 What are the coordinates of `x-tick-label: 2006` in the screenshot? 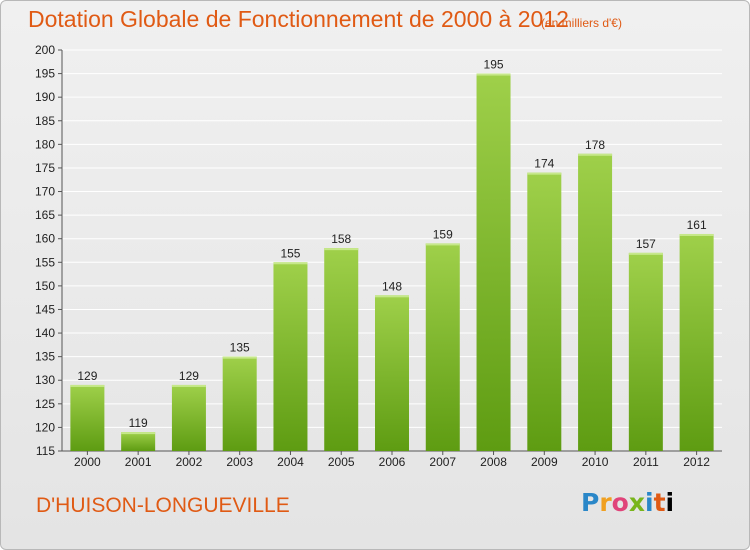 It's located at (392, 462).